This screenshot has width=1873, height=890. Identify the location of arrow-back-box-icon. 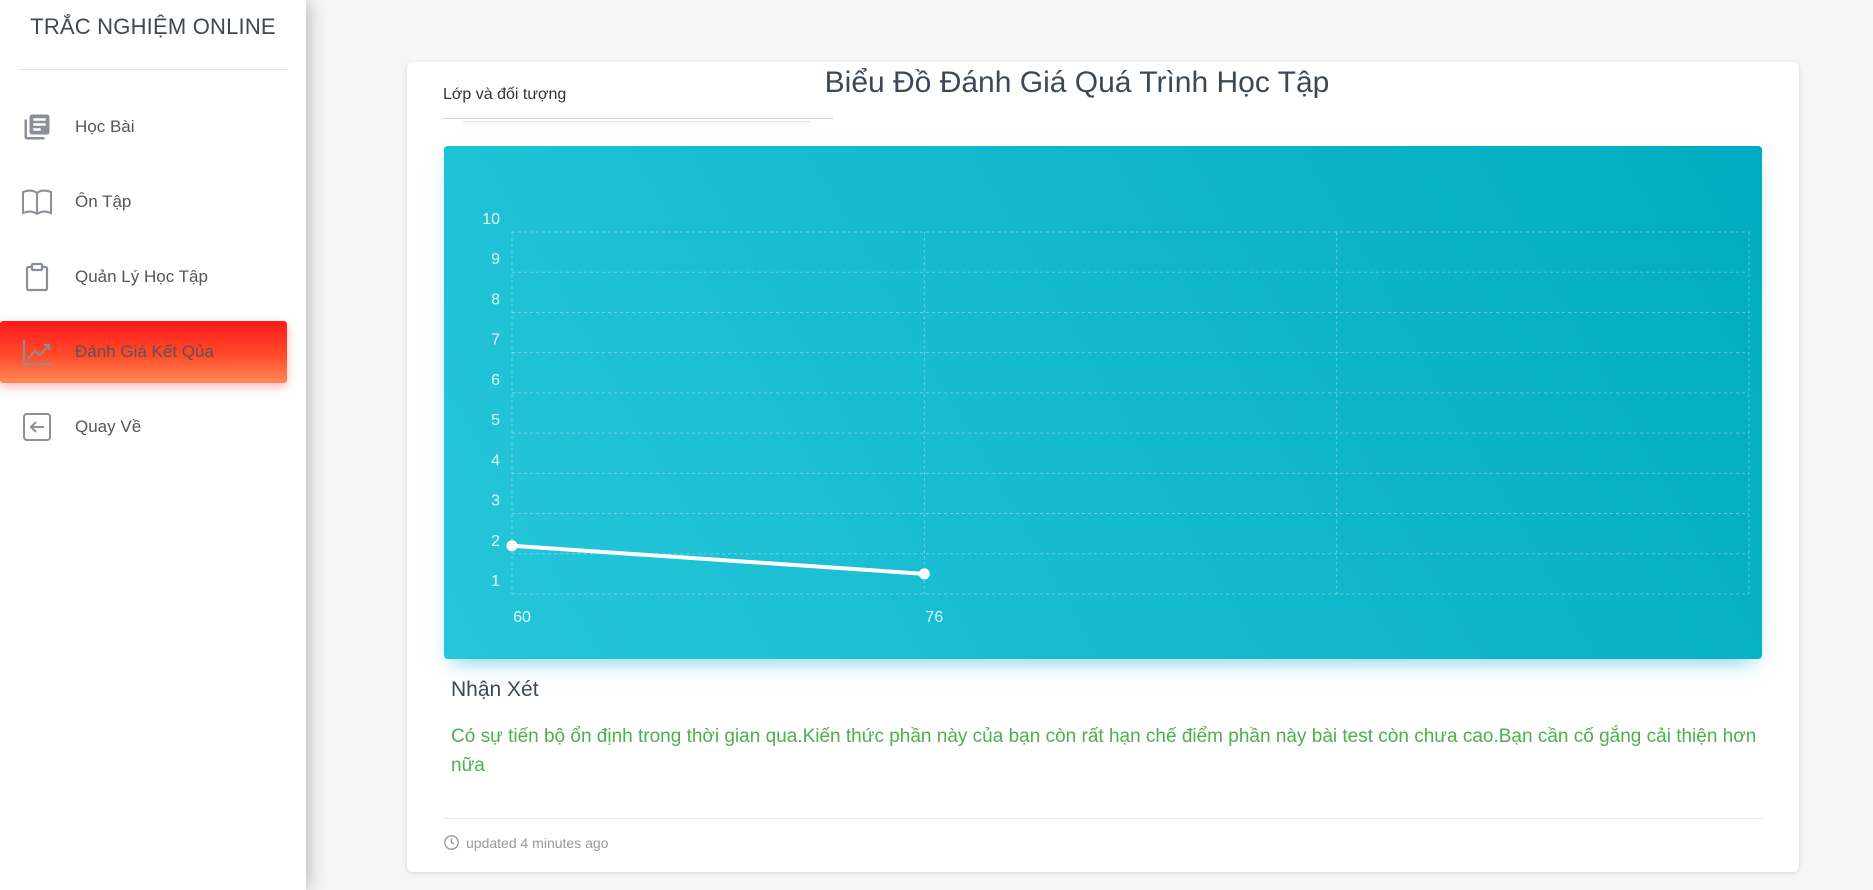
(37, 427).